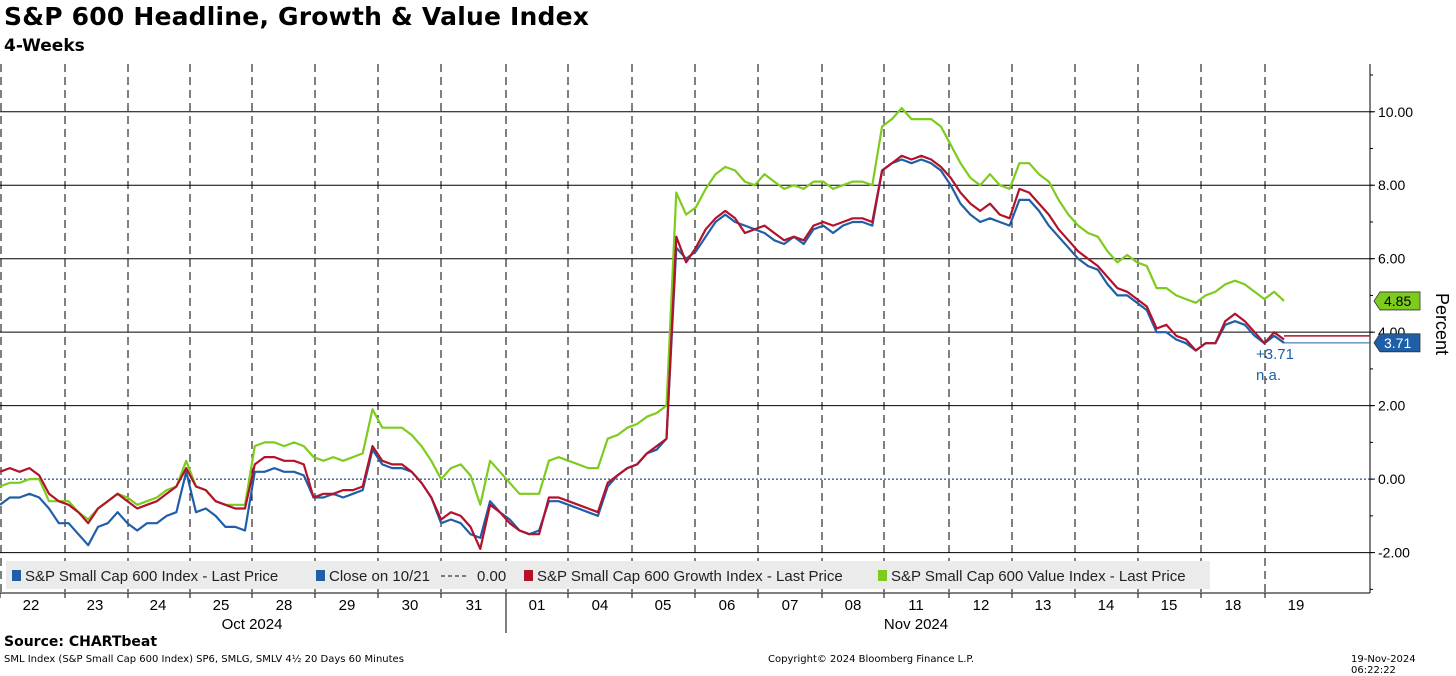  What do you see at coordinates (252, 624) in the screenshot?
I see `month-label: Oct 2024` at bounding box center [252, 624].